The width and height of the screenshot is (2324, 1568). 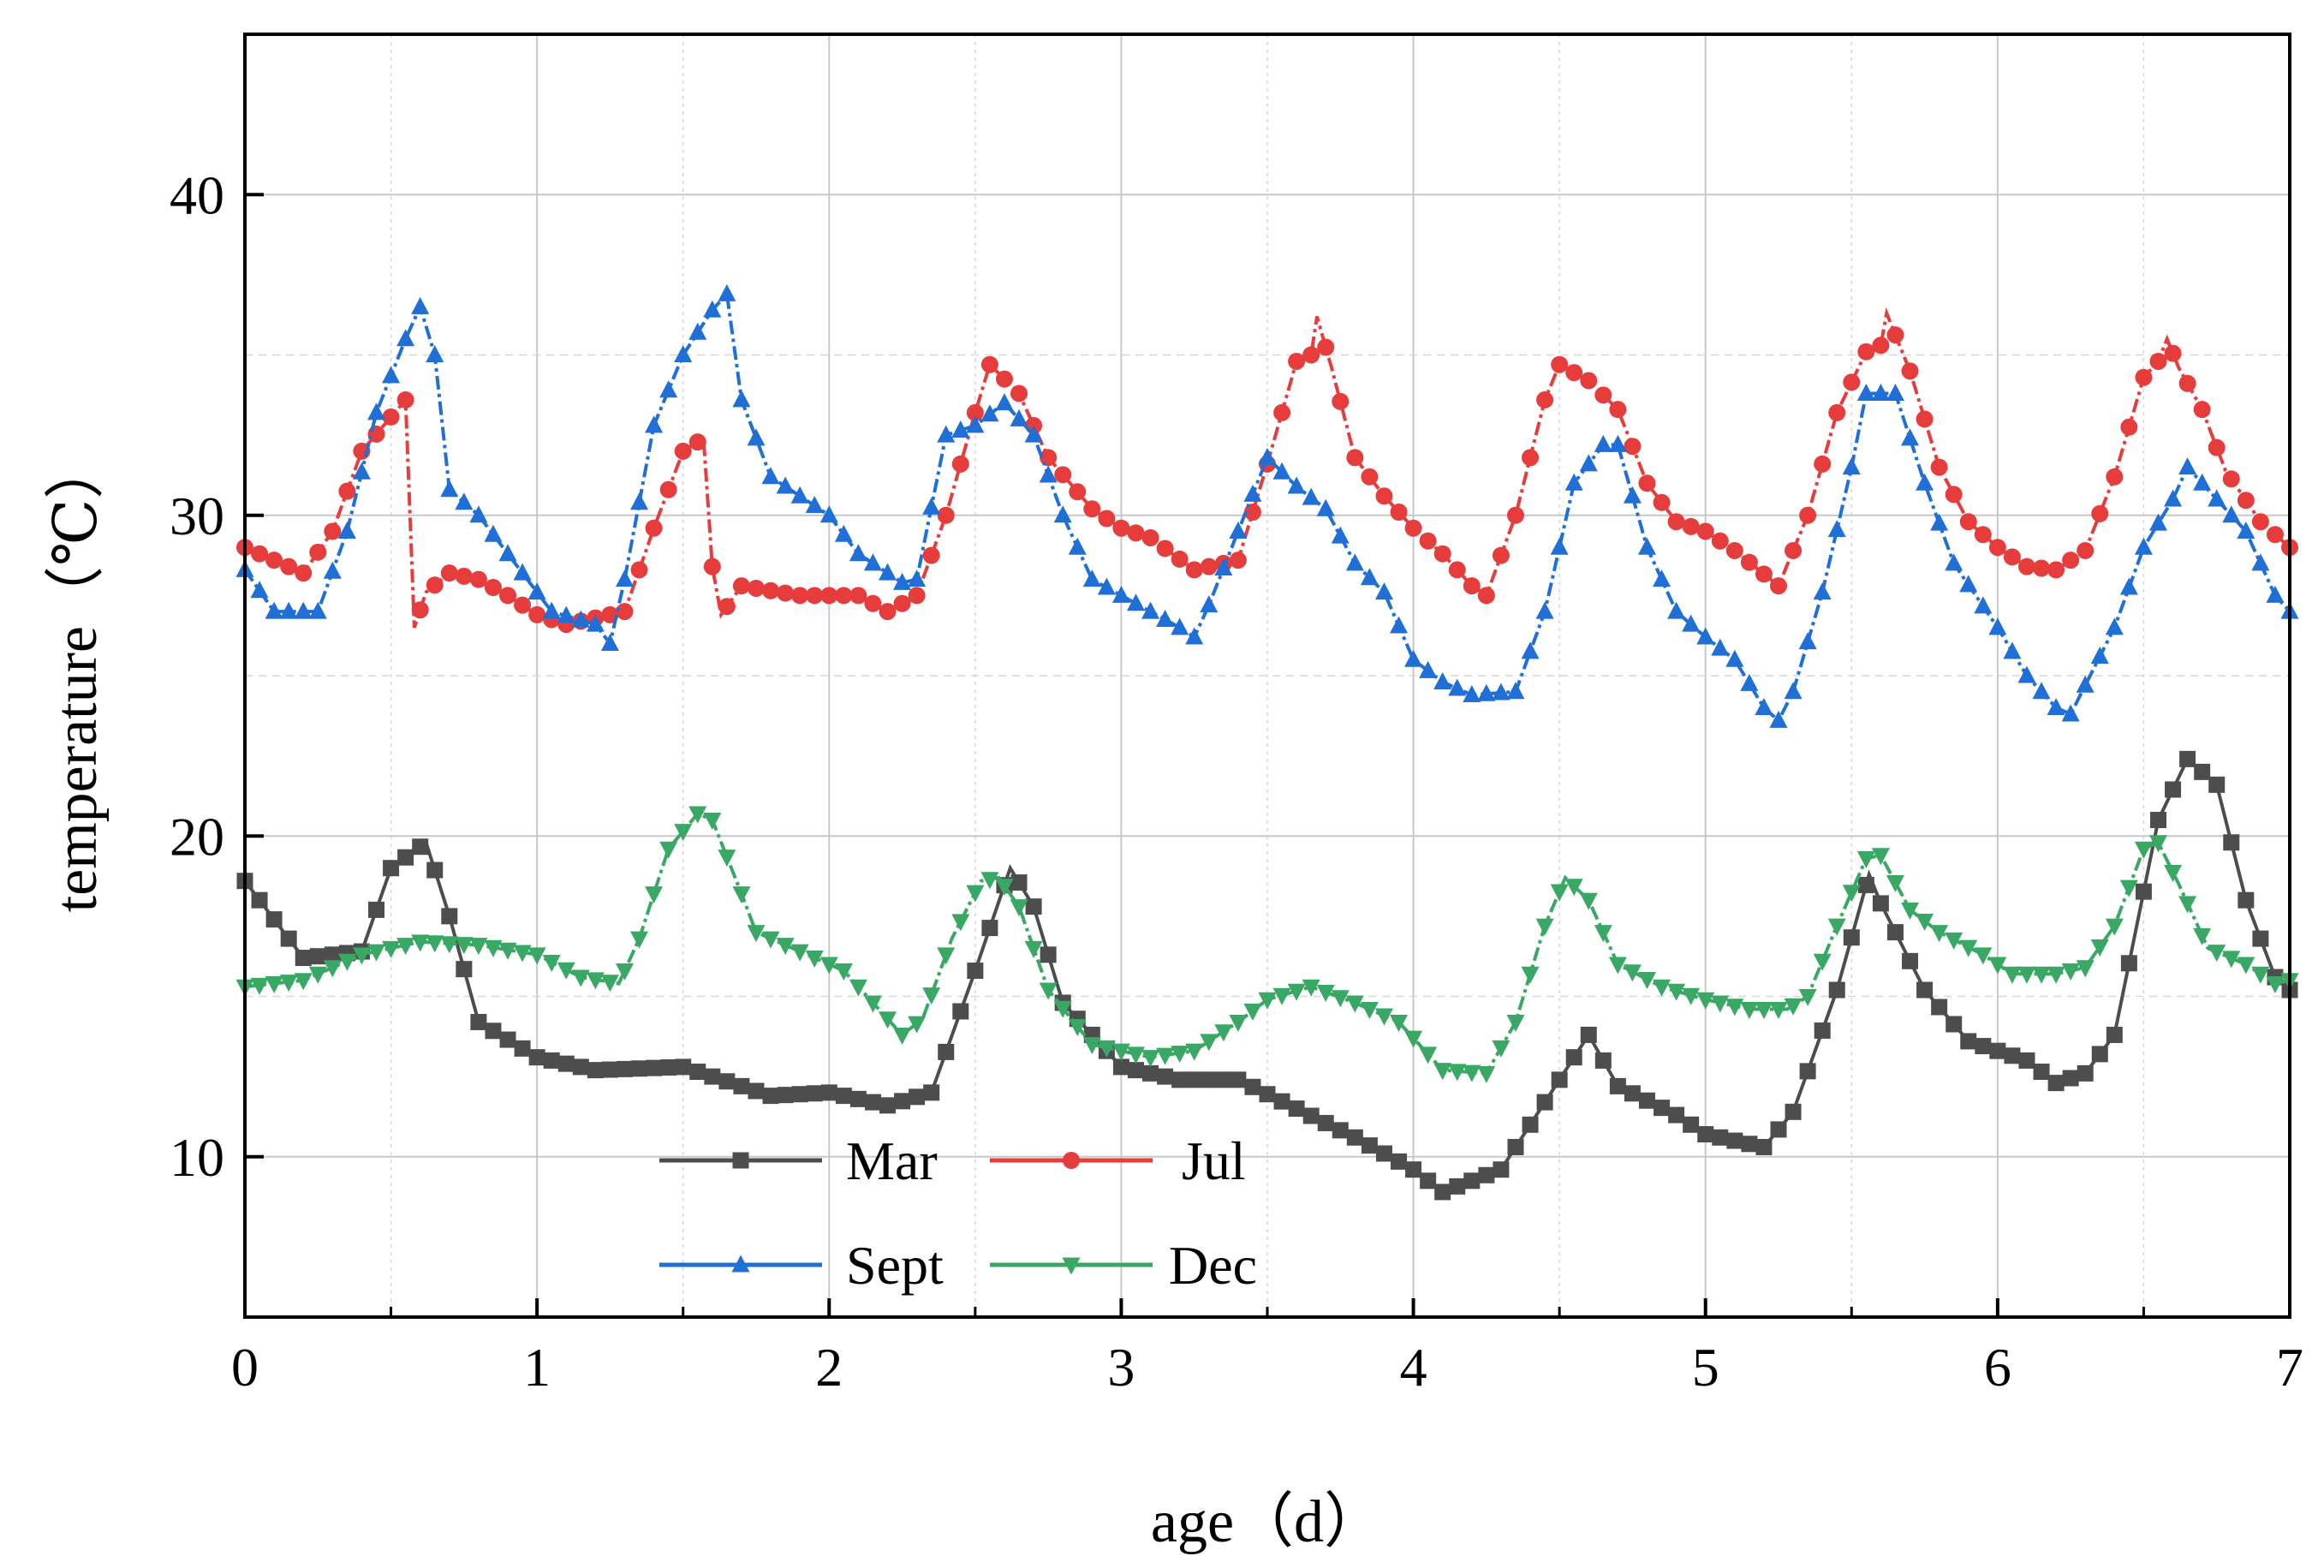 I want to click on legend-sample-sept, so click(x=740, y=1264).